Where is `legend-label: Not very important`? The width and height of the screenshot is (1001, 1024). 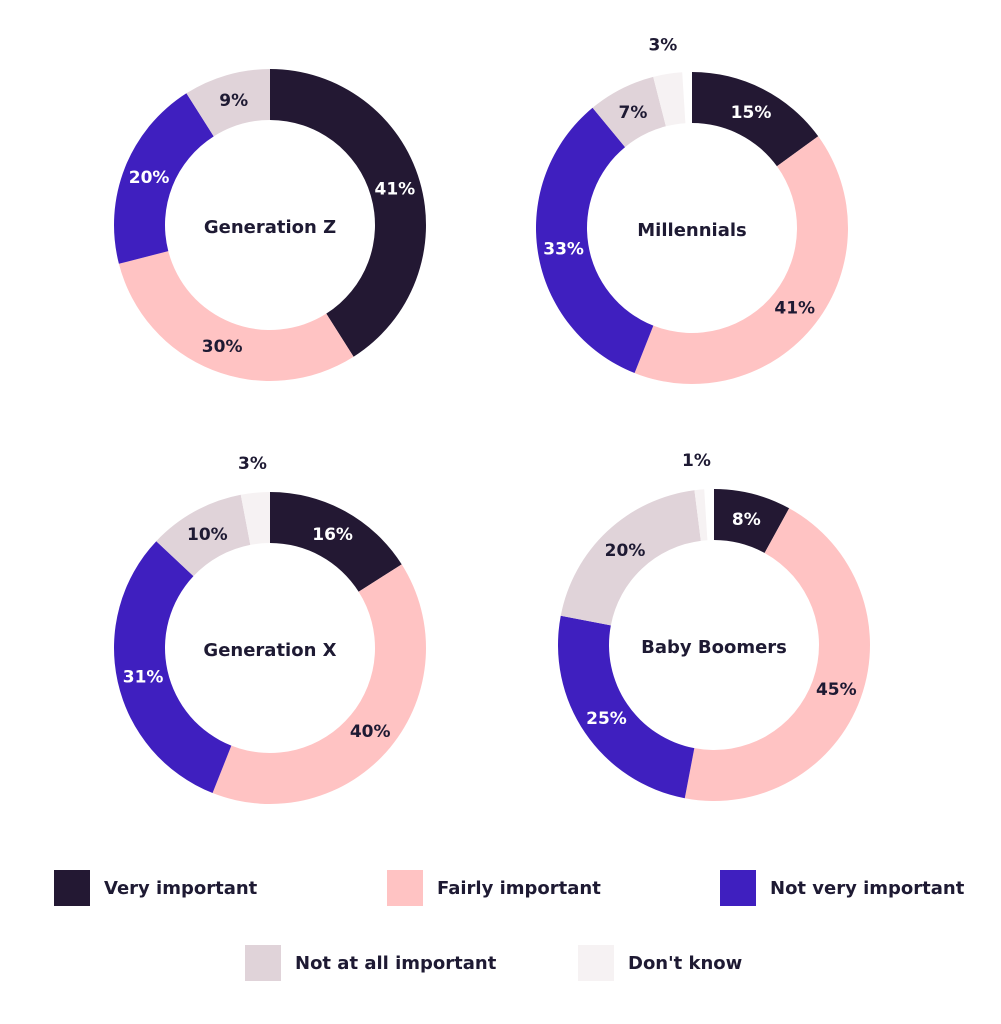
legend-label: Not very important is located at coordinates (867, 888).